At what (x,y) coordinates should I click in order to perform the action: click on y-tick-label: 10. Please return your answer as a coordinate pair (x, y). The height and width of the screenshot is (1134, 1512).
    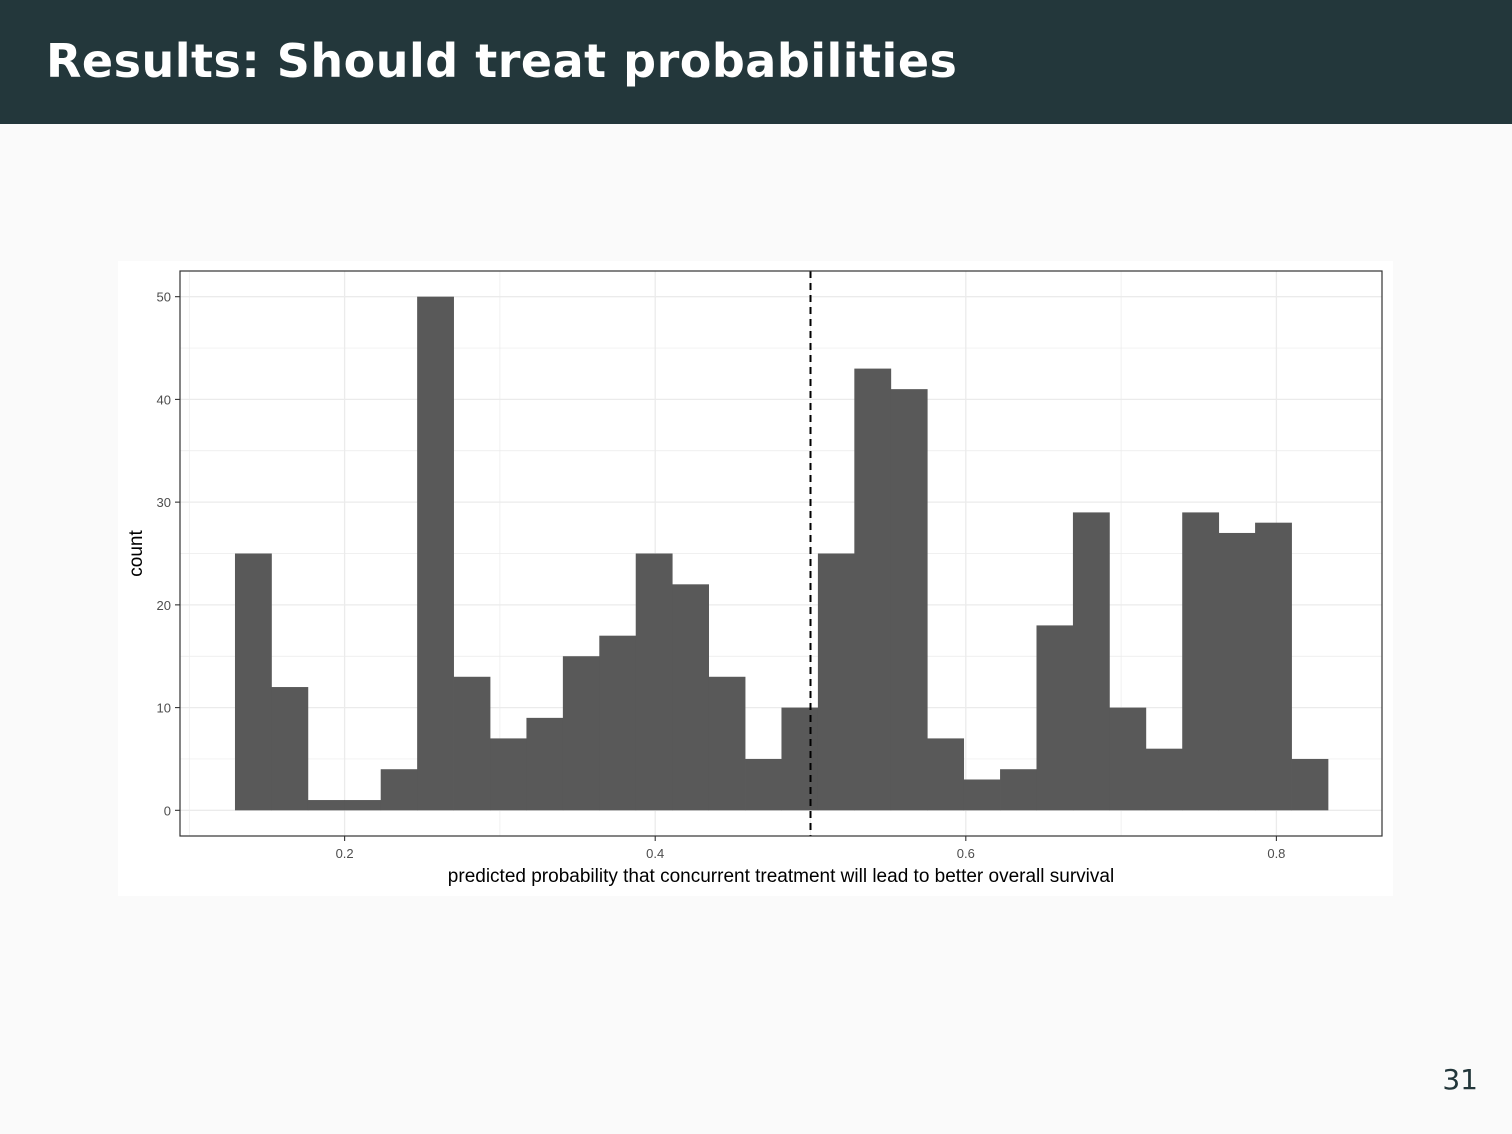
    Looking at the image, I should click on (164, 708).